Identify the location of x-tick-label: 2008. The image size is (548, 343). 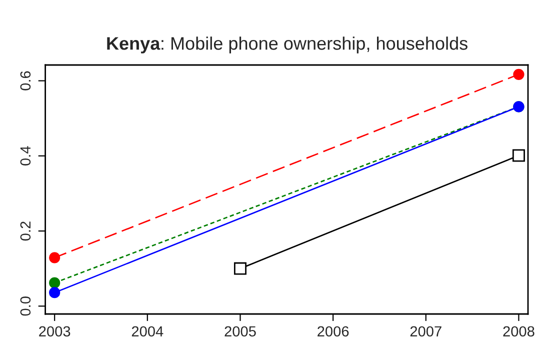
(518, 331).